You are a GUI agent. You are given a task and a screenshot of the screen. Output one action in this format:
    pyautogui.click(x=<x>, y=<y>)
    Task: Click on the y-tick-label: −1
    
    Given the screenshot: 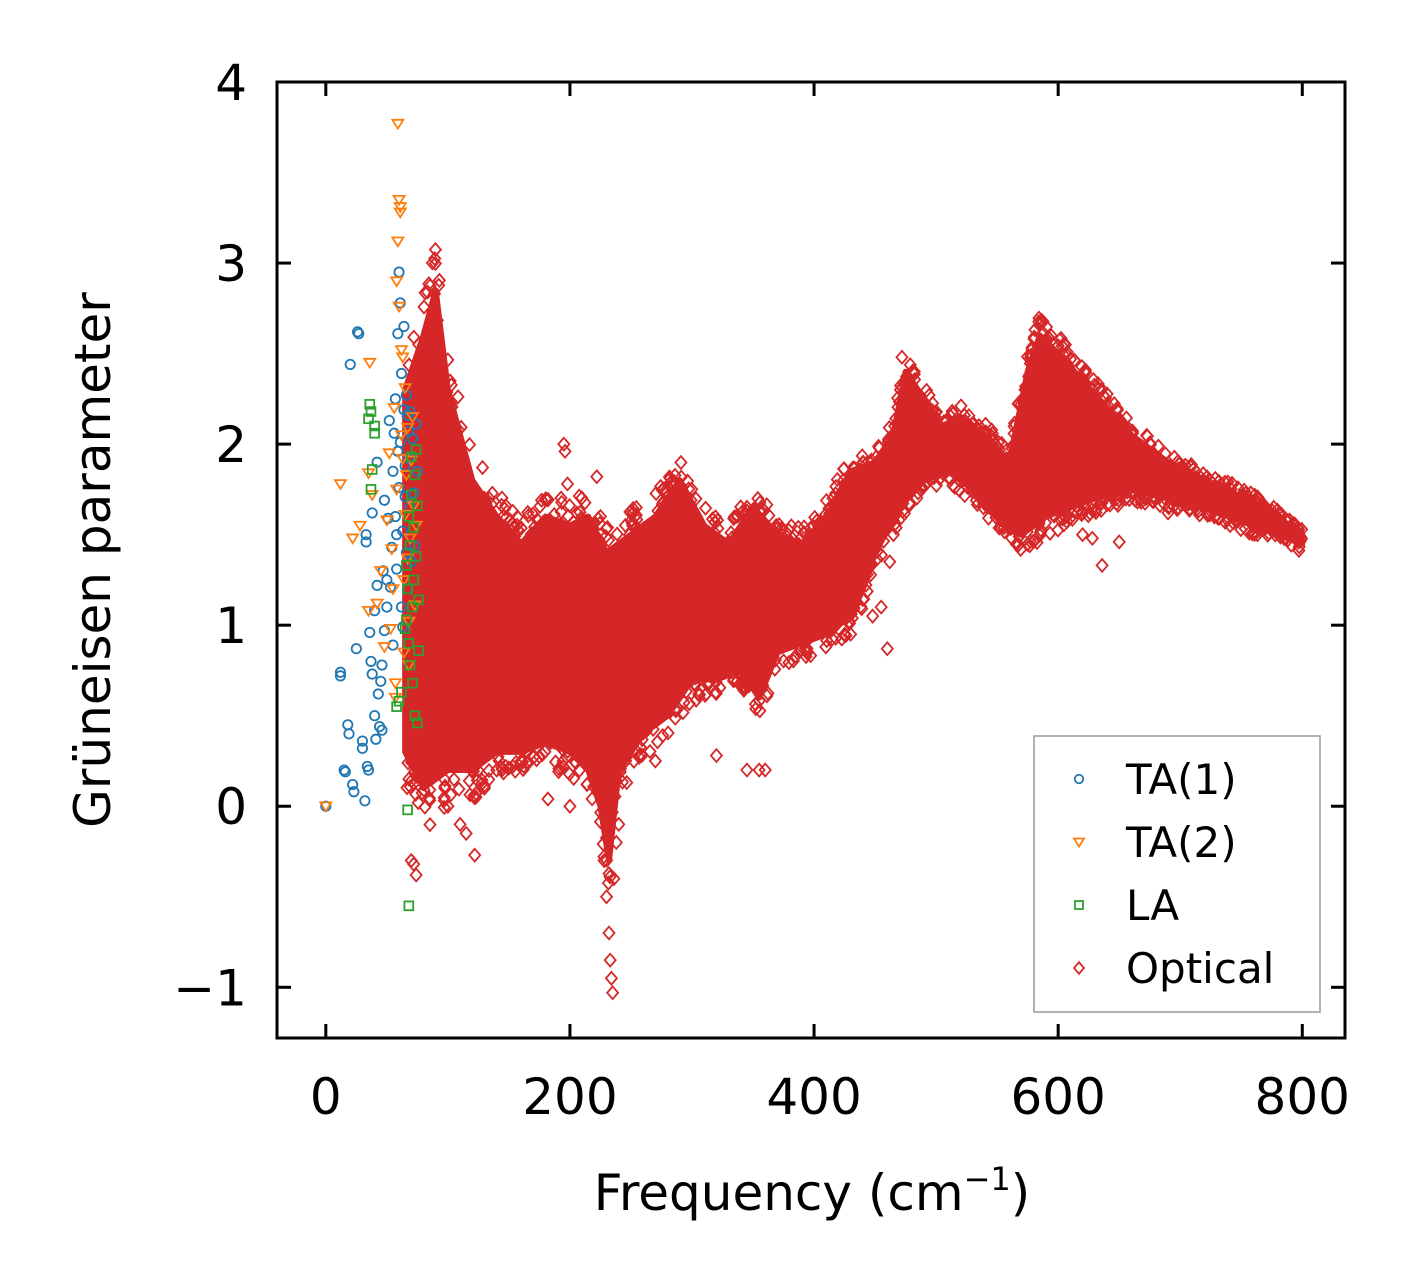 What is the action you would take?
    pyautogui.click(x=210, y=988)
    